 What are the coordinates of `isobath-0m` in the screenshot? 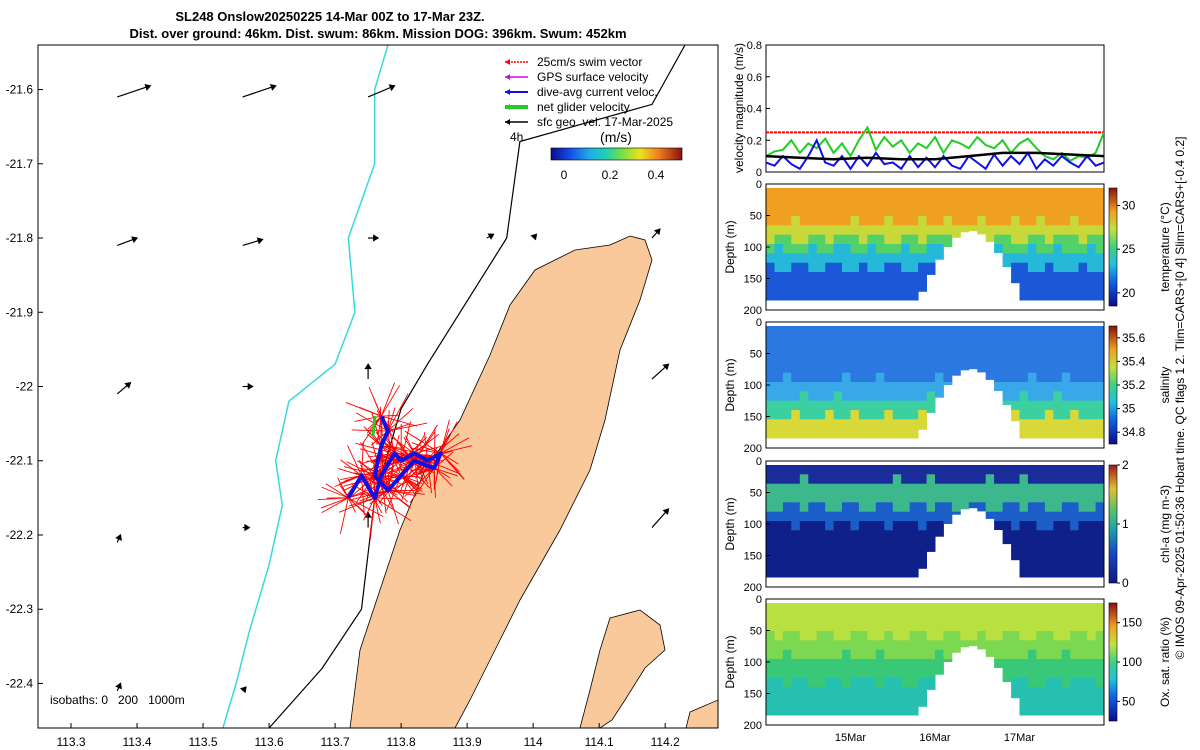 It's located at (305, 386).